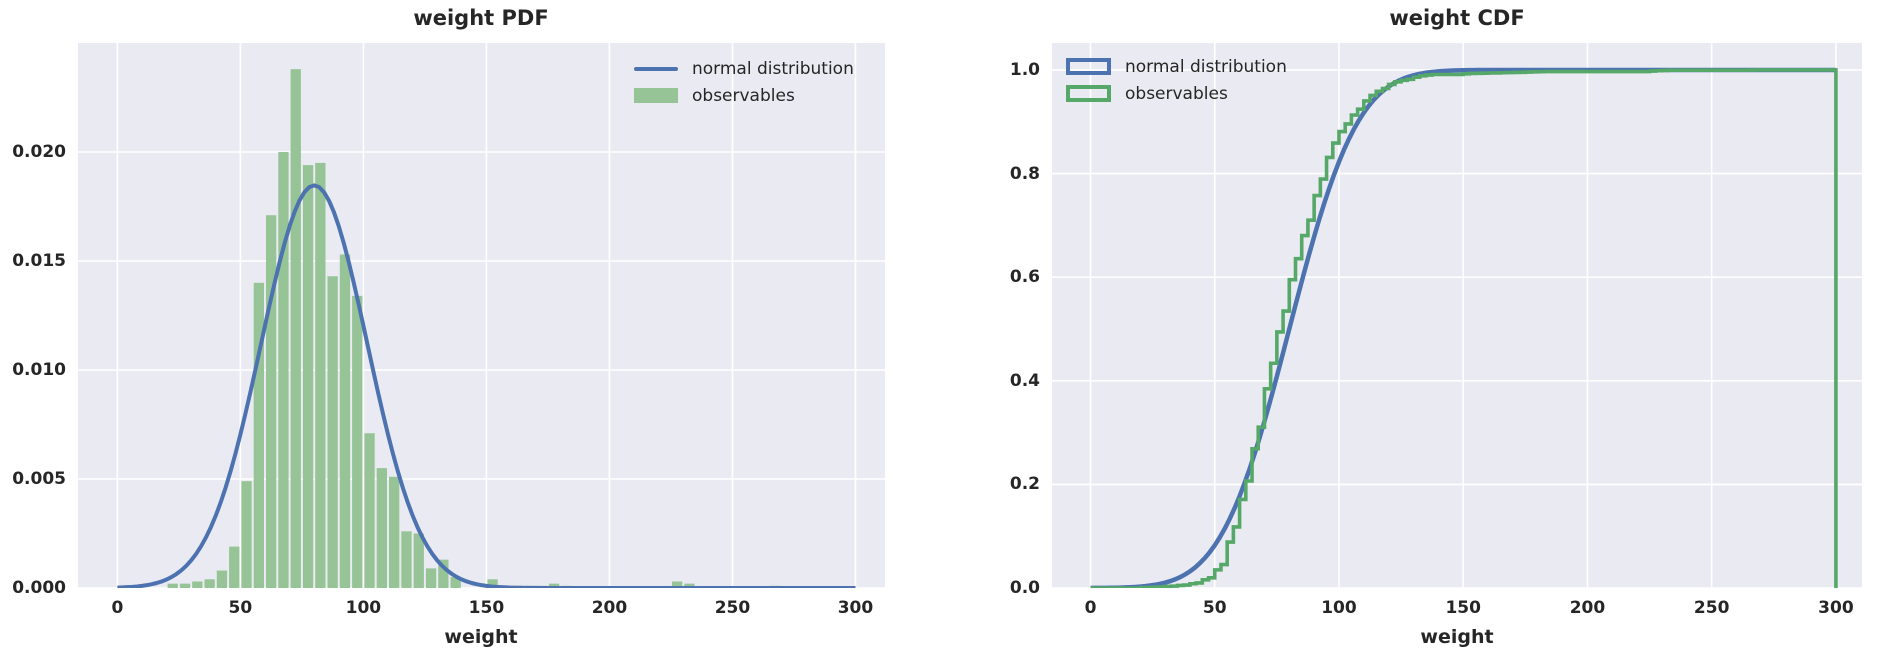 The width and height of the screenshot is (1878, 663). What do you see at coordinates (1457, 637) in the screenshot?
I see `cdf-xlabel: weight` at bounding box center [1457, 637].